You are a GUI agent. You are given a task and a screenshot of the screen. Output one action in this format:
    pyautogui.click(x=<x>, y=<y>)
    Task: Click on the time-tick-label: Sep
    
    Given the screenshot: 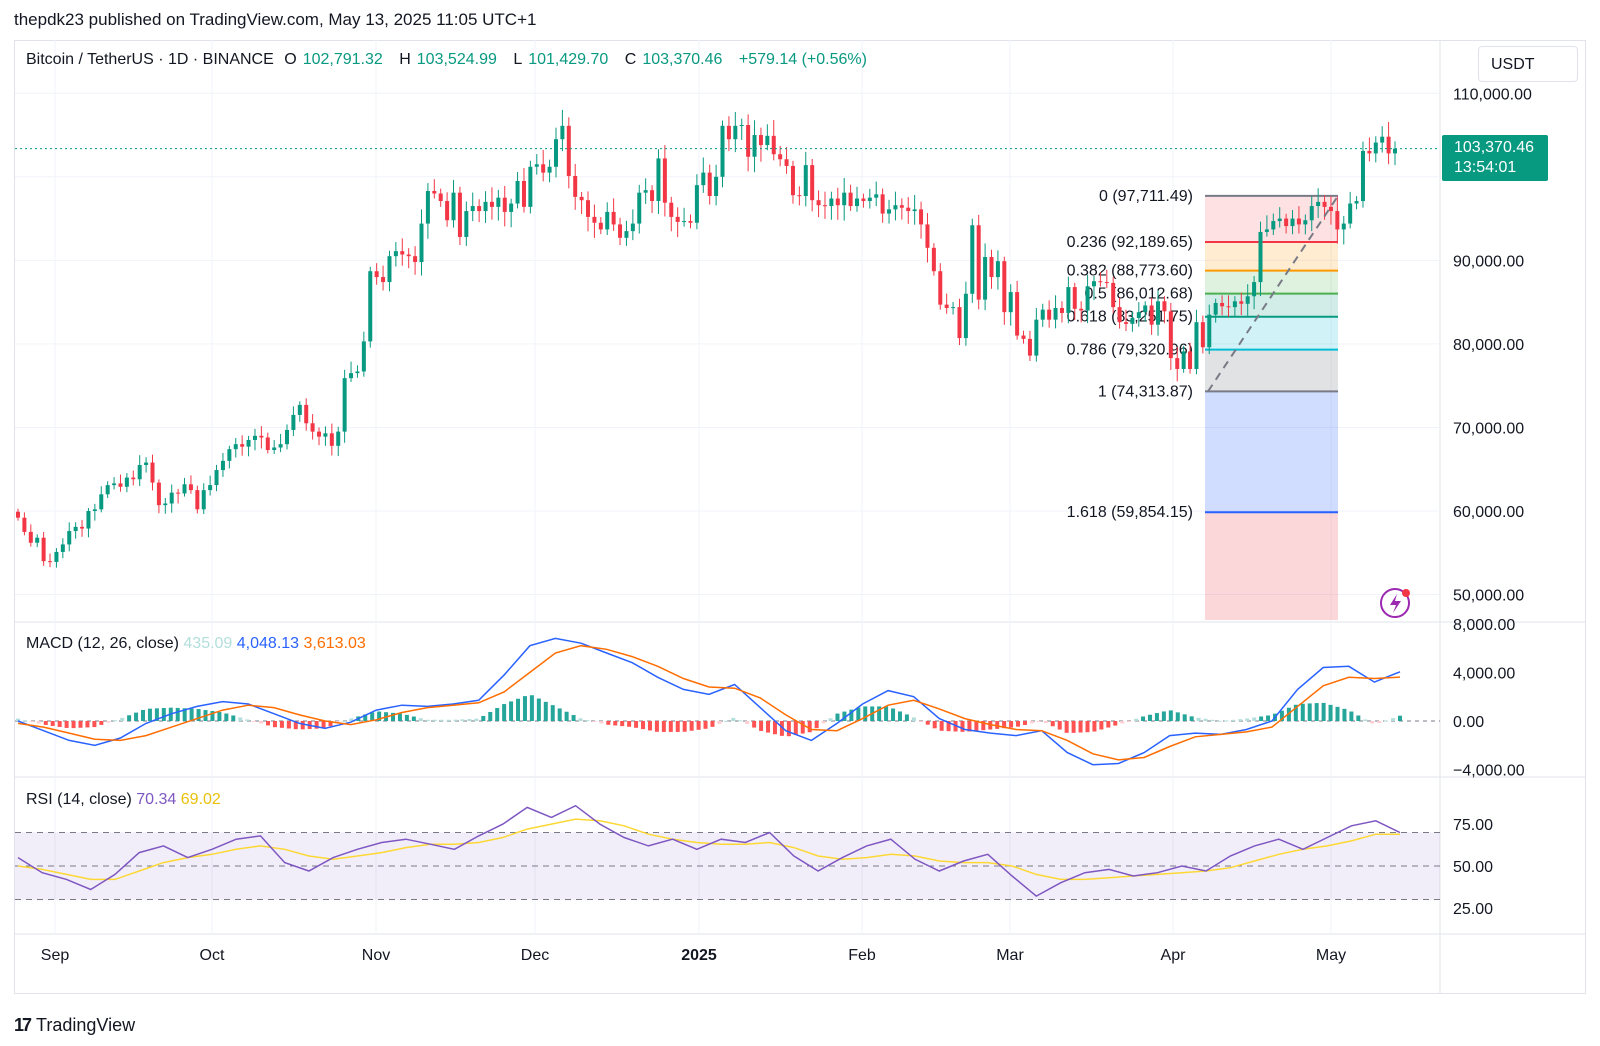 What is the action you would take?
    pyautogui.click(x=55, y=955)
    